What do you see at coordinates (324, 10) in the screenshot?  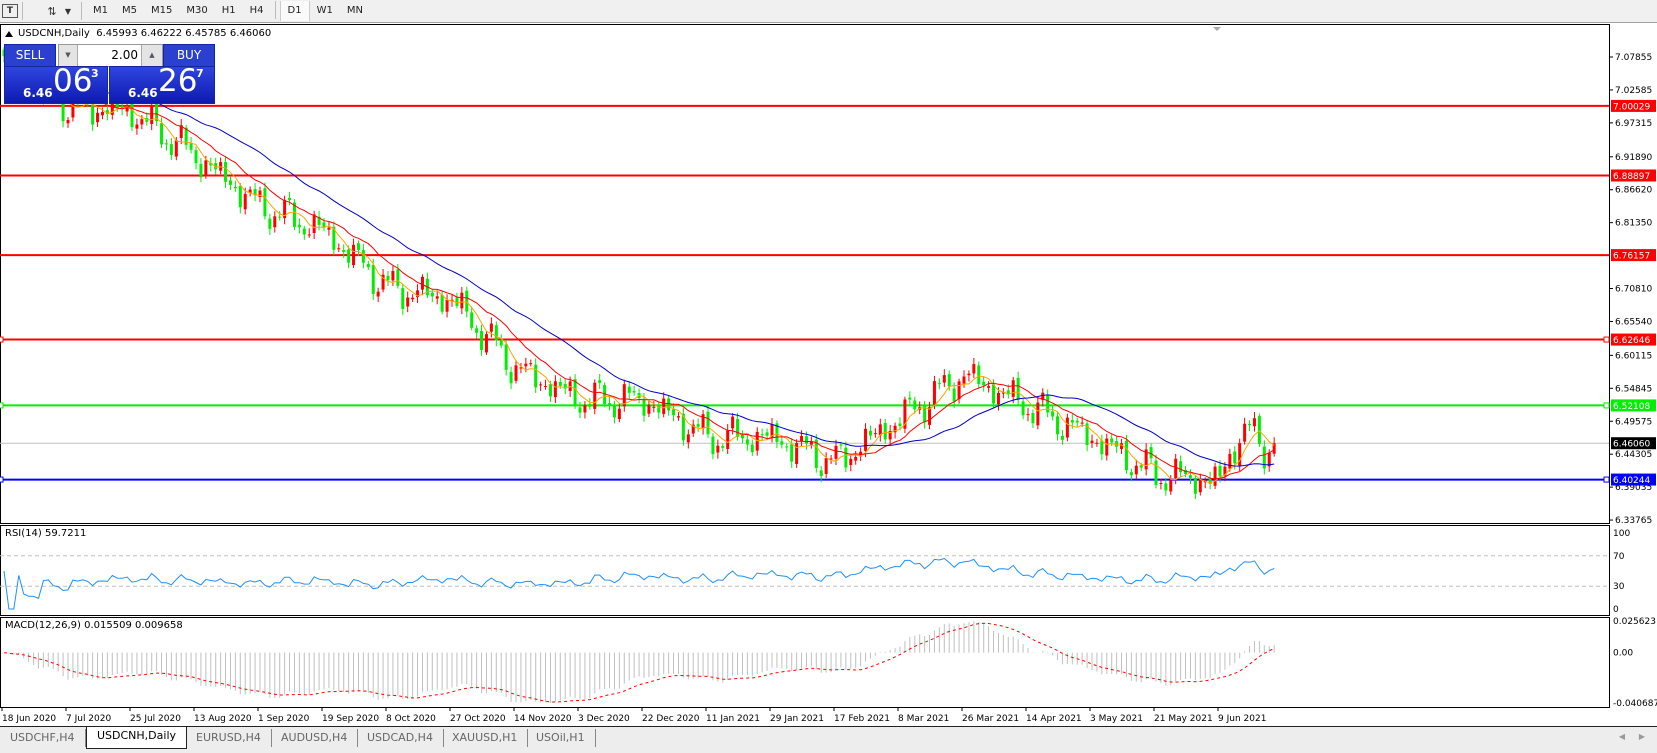 I see `timeframe-w1: W1` at bounding box center [324, 10].